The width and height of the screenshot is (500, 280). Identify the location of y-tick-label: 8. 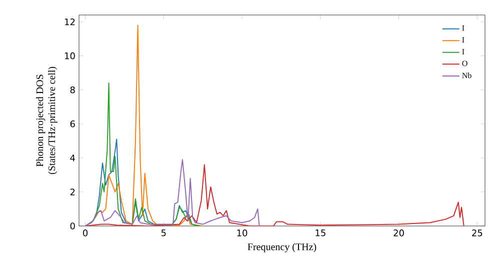
(72, 90).